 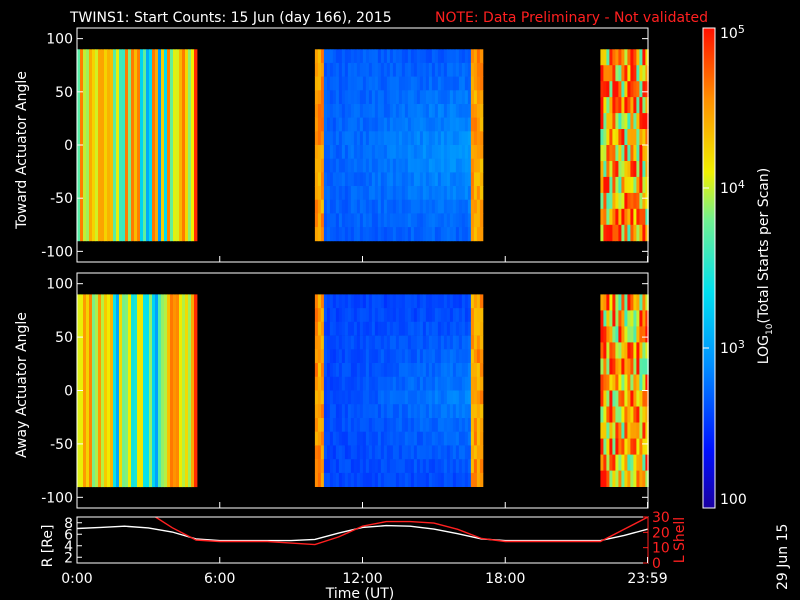 I want to click on l-shell-line, so click(x=402, y=531).